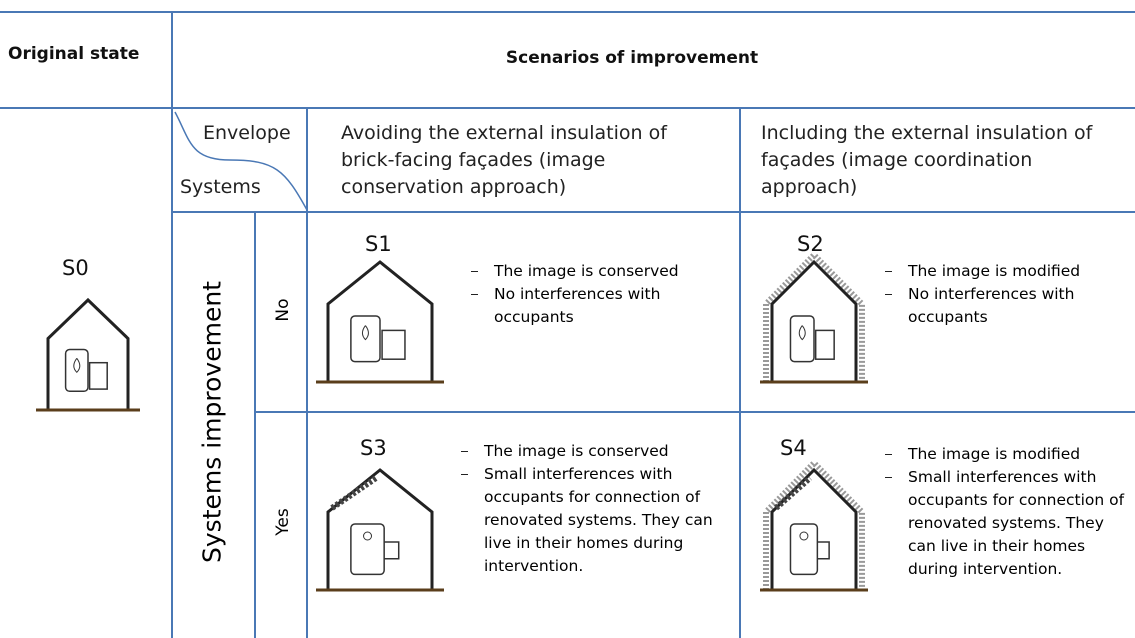 The height and width of the screenshot is (638, 1135). I want to click on scenario-label: S2, so click(810, 244).